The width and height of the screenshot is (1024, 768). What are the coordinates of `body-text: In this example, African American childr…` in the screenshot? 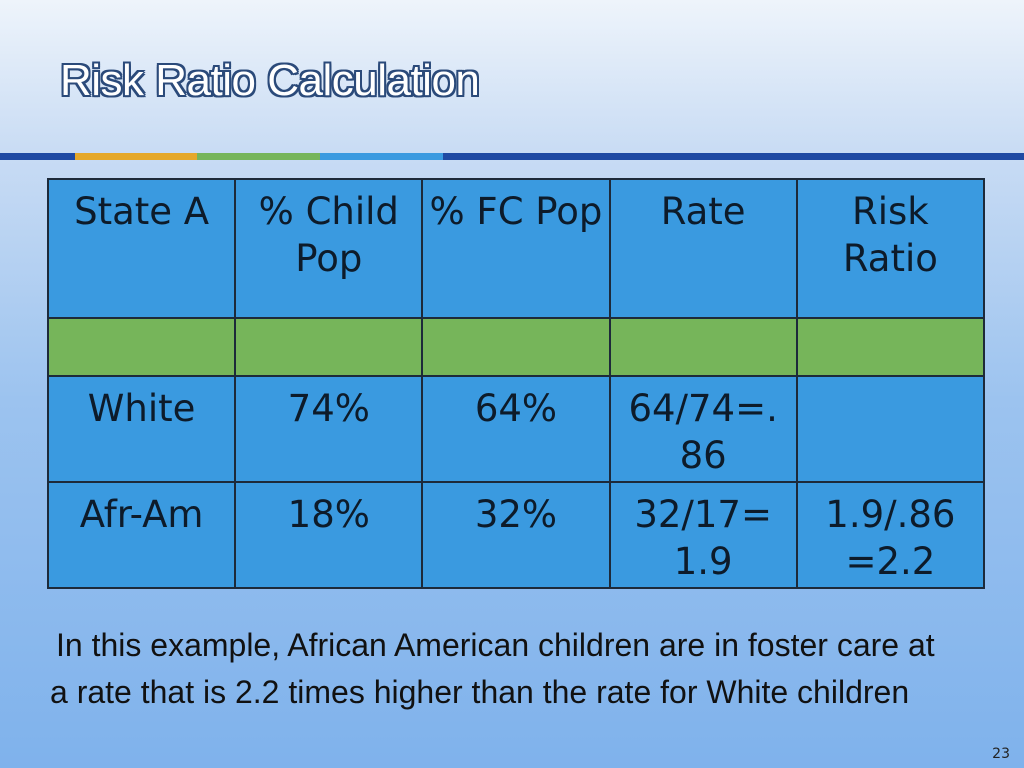 It's located at (492, 668).